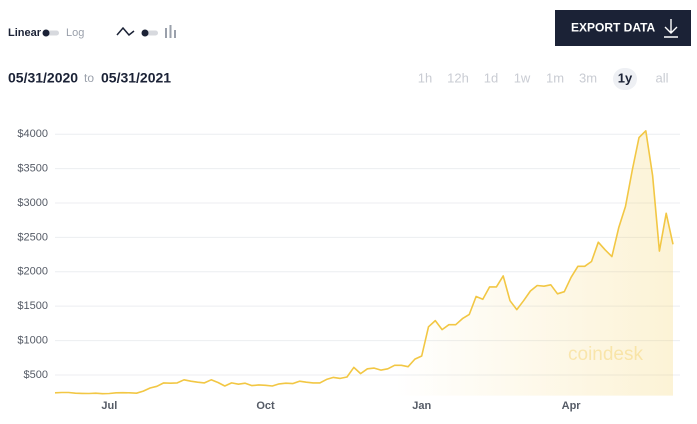 The image size is (697, 424). Describe the element at coordinates (613, 28) in the screenshot. I see `export-label: EXPORT DATA` at that location.